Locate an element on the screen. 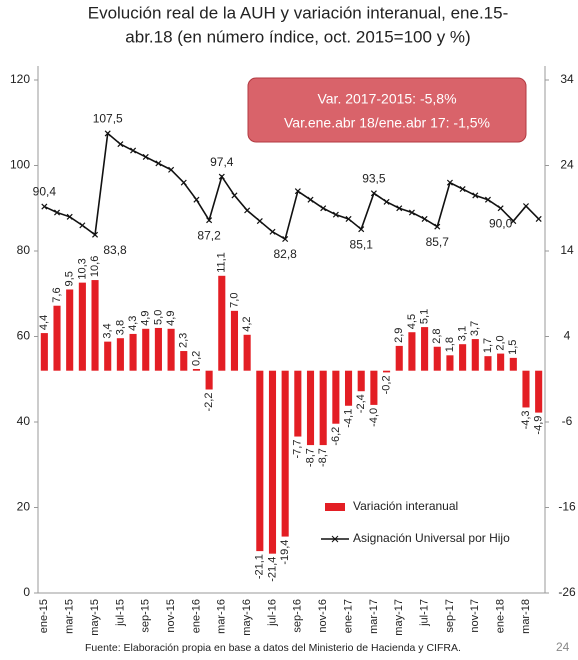  x-tick-label: jul-15 is located at coordinates (120, 613).